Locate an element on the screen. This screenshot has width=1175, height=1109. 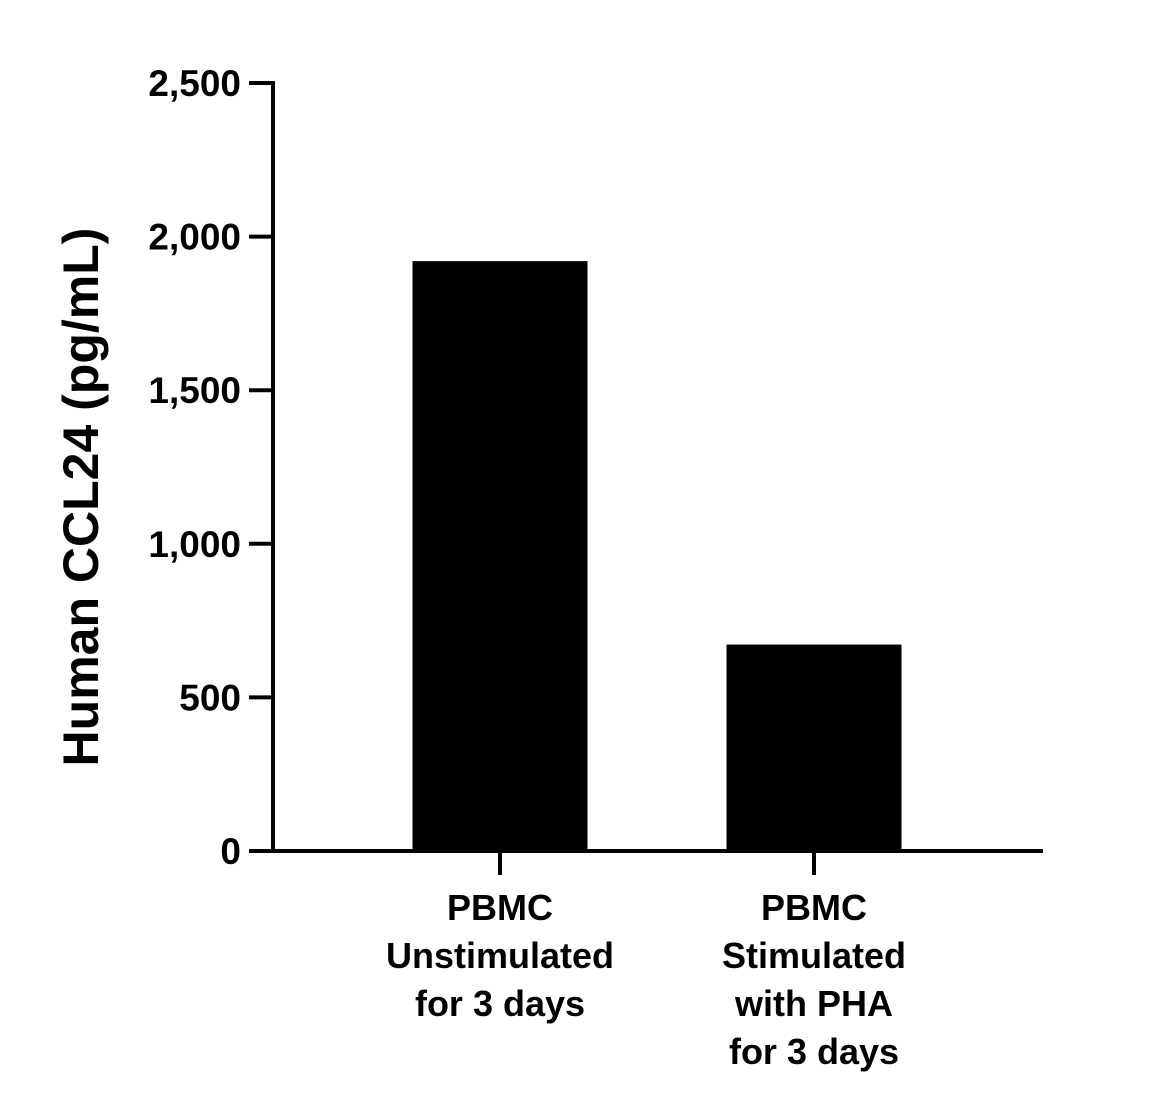
y-tick-label: 1,000 is located at coordinates (194, 544).